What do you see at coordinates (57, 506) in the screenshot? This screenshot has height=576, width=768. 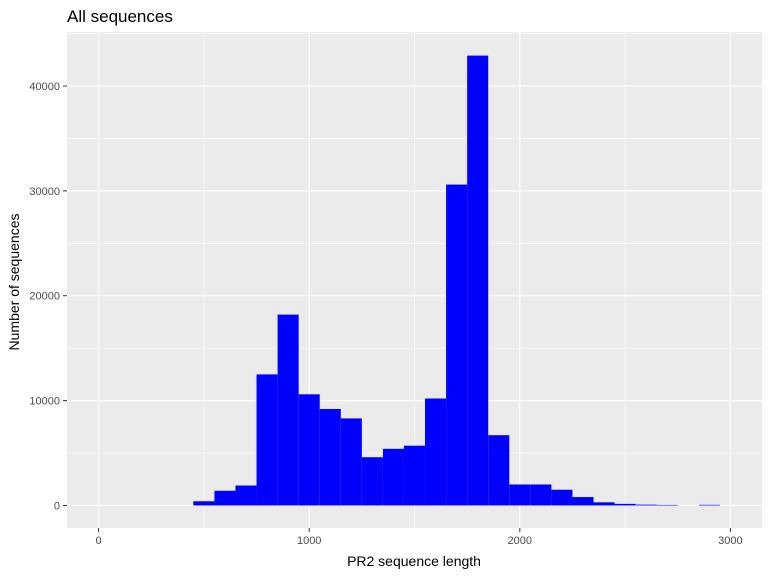 I see `y-tick-label: 0` at bounding box center [57, 506].